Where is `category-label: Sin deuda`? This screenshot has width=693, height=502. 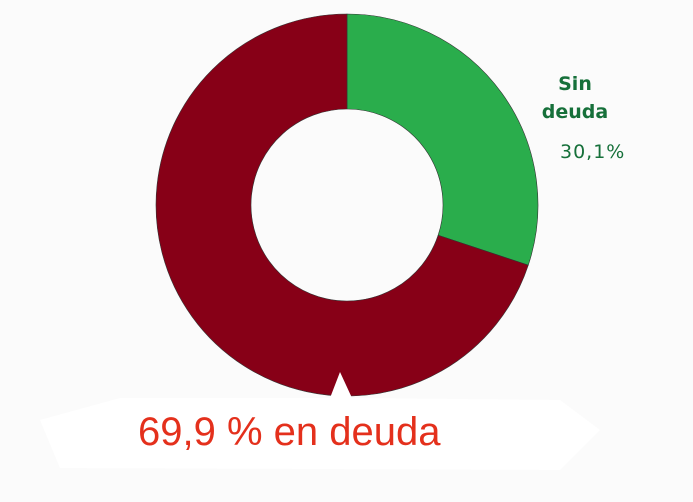
category-label: Sin deuda is located at coordinates (575, 98).